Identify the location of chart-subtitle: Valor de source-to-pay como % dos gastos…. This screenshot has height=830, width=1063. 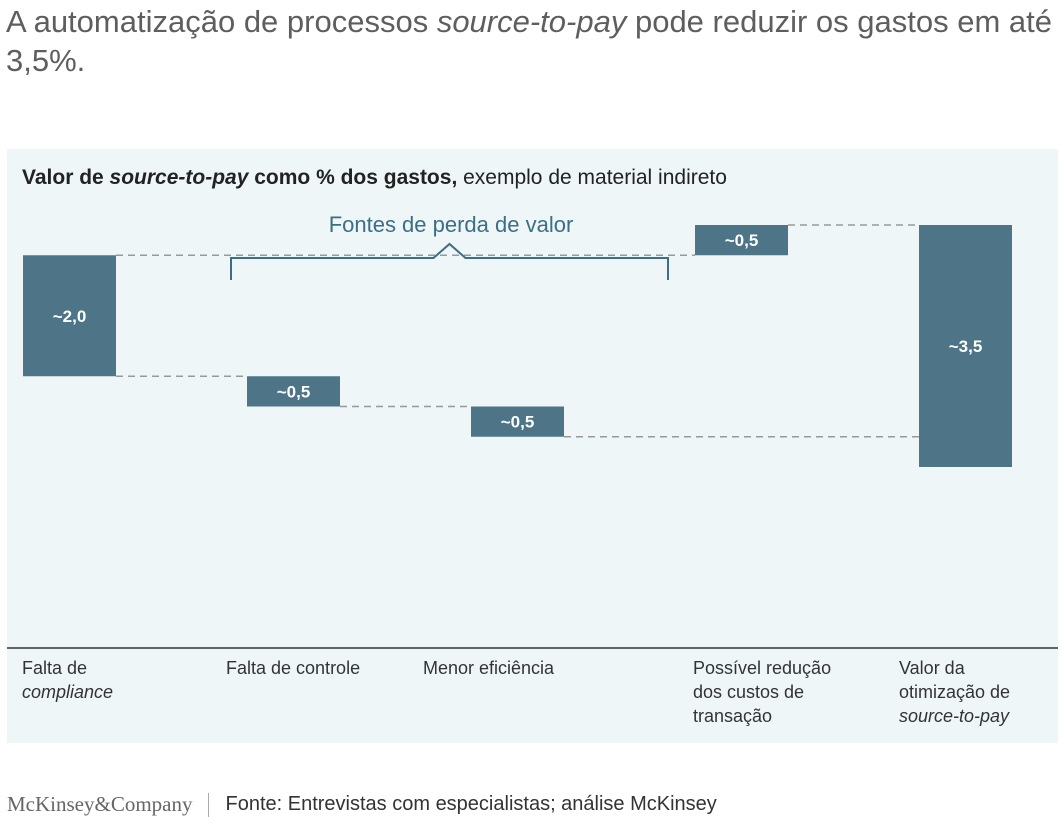
(374, 177).